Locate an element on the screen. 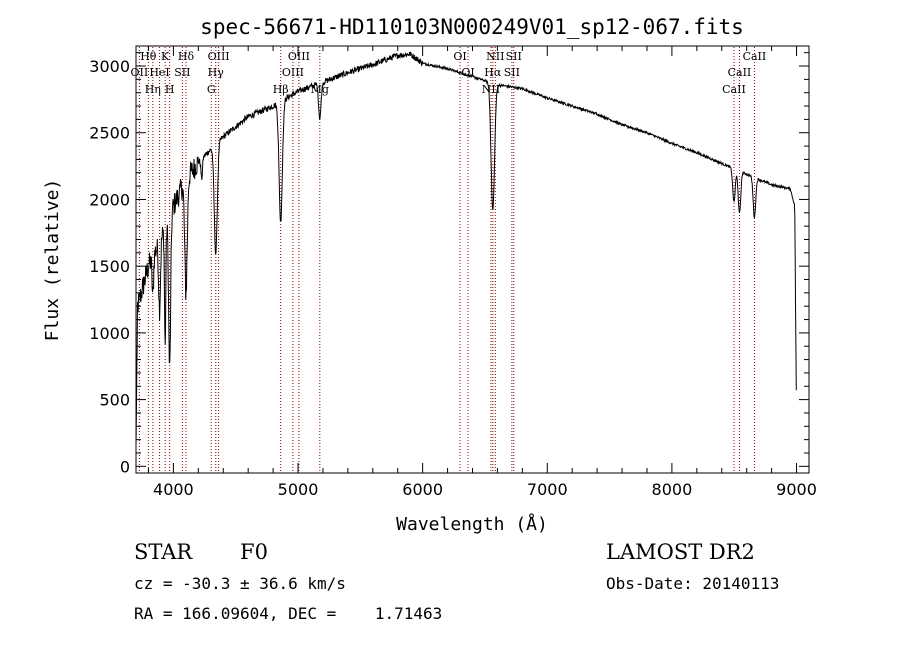 The height and width of the screenshot is (649, 900). x-tick-label: 4000 is located at coordinates (173, 489).